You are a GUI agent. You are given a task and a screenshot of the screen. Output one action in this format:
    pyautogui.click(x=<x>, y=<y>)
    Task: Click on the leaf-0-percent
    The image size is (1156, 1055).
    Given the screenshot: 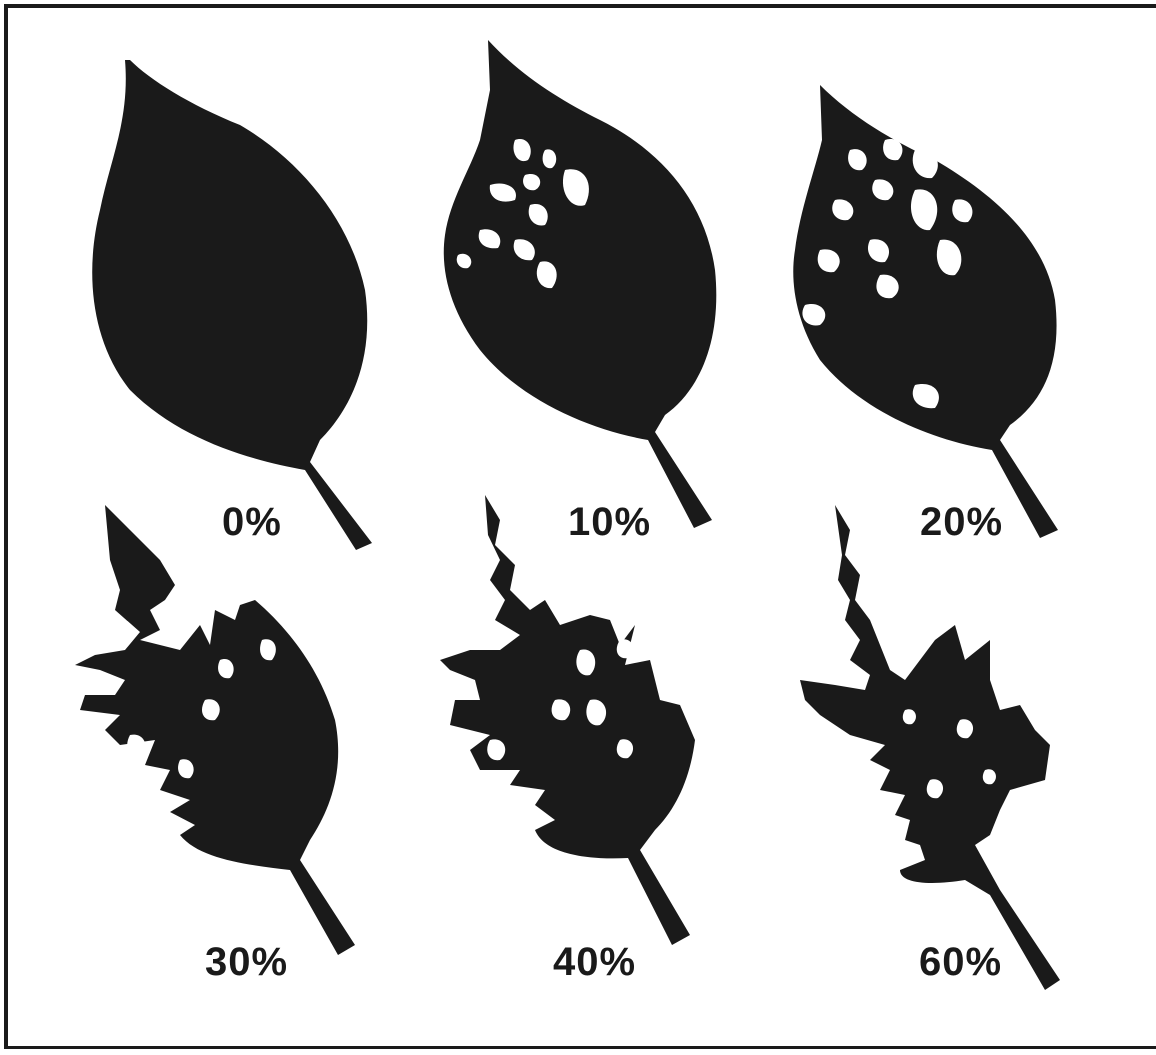 What is the action you would take?
    pyautogui.click(x=232, y=305)
    